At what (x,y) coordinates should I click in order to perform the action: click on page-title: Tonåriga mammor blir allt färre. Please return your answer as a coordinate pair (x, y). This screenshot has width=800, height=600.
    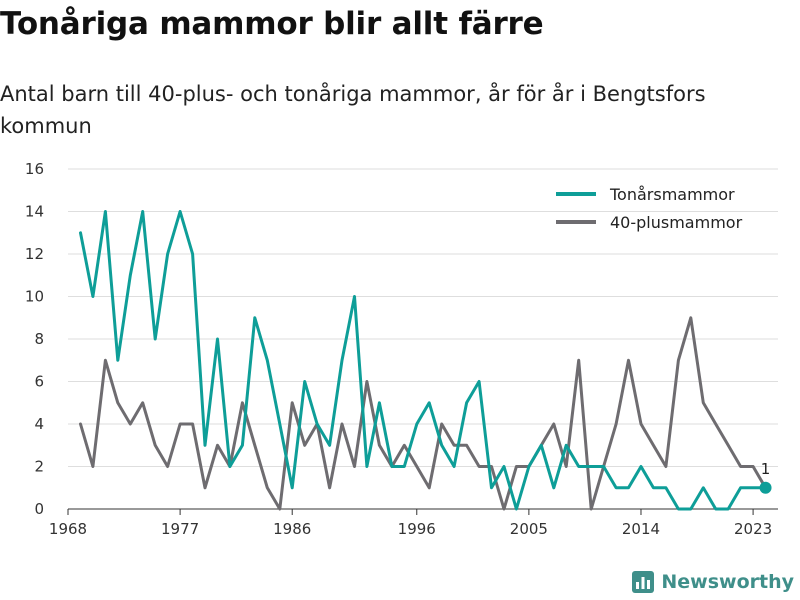
    Looking at the image, I should click on (272, 24).